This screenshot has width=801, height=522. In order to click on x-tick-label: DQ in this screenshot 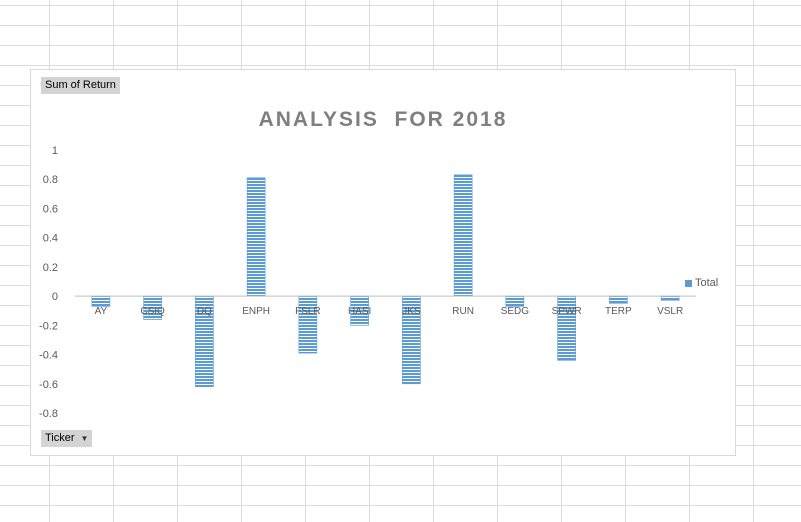, I will do `click(204, 311)`.